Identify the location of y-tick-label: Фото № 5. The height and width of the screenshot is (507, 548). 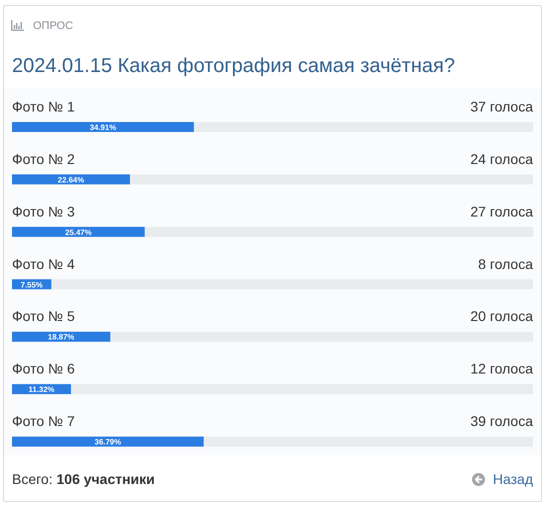
(43, 316).